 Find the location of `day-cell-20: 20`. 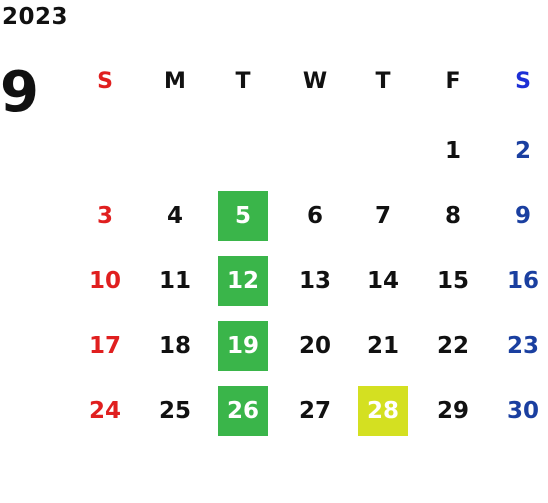

day-cell-20: 20 is located at coordinates (314, 346).